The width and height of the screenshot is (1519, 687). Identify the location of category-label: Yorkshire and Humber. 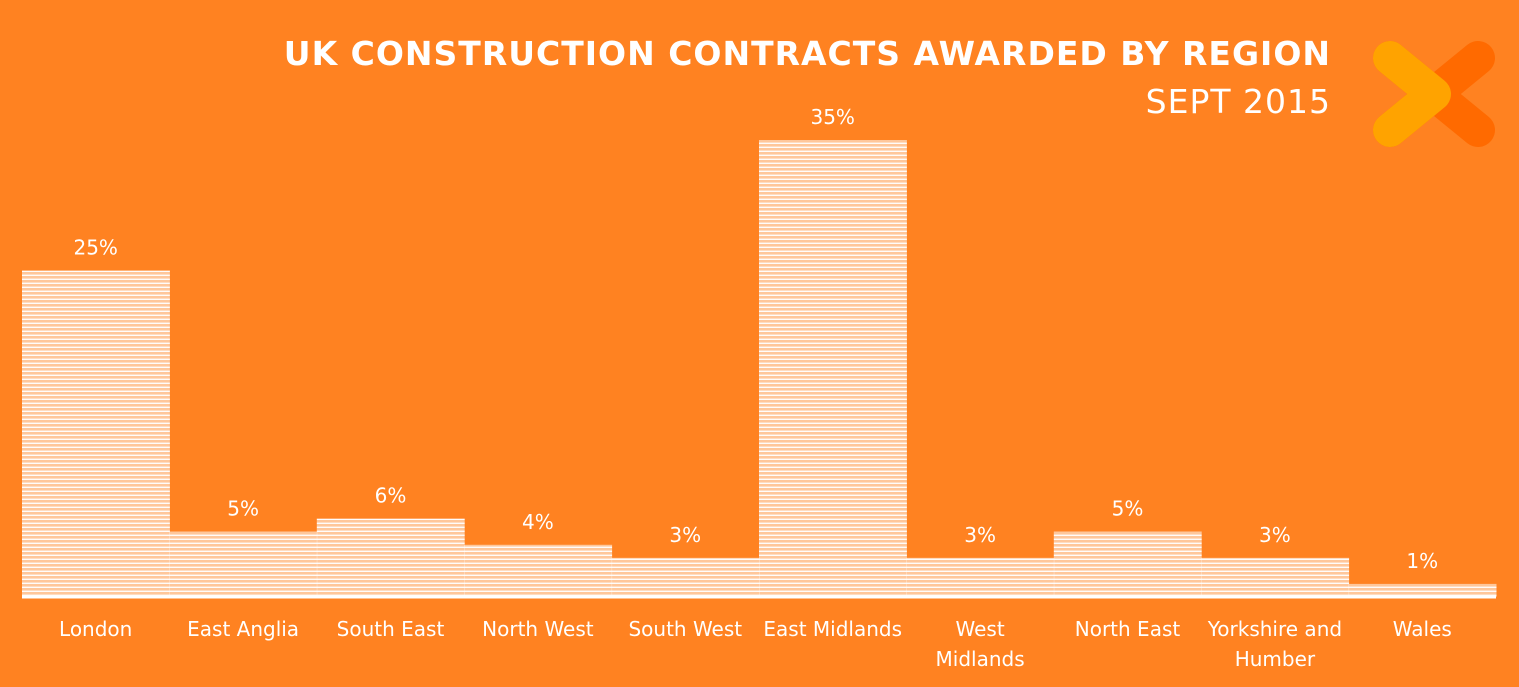
(1274, 644).